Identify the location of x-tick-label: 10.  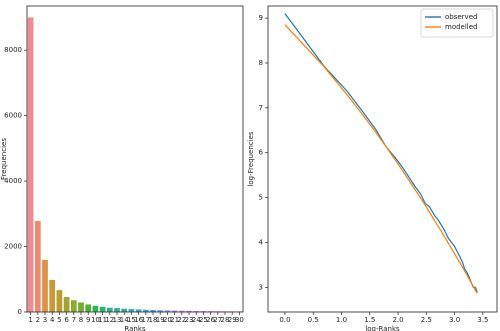
(95, 320).